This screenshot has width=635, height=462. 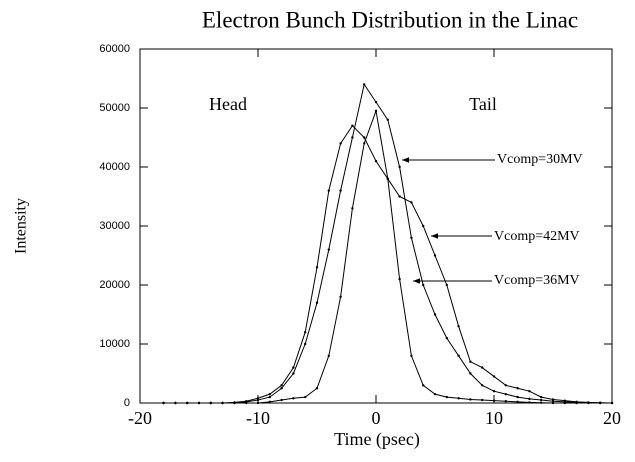 I want to click on x-tick-label: 20, so click(x=612, y=418).